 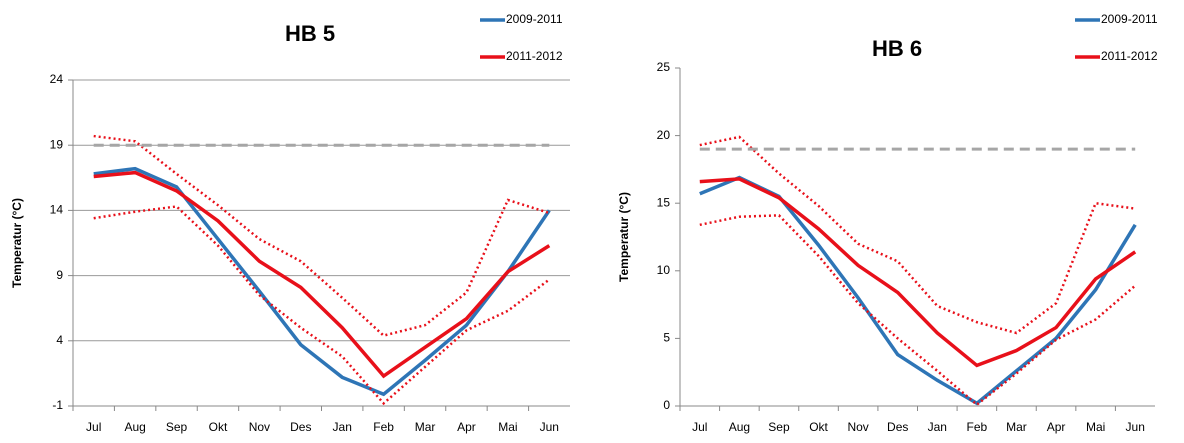 I want to click on y-tick-label: 20, so click(x=664, y=135).